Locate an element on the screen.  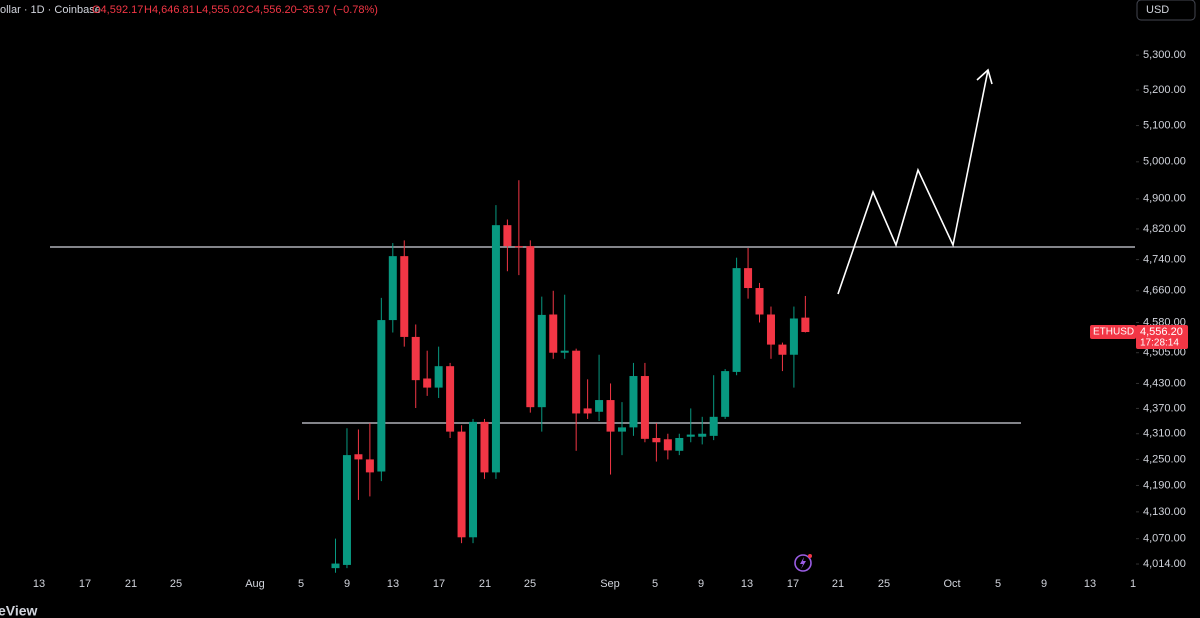
price-tag-name-box is located at coordinates (1113, 332).